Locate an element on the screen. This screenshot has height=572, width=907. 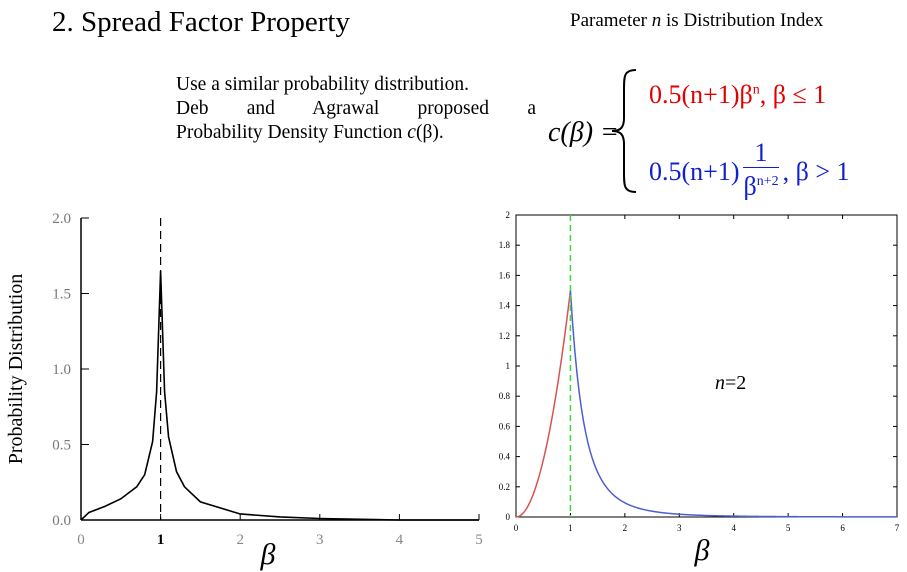
y-tick-label: 2 is located at coordinates (508, 215).